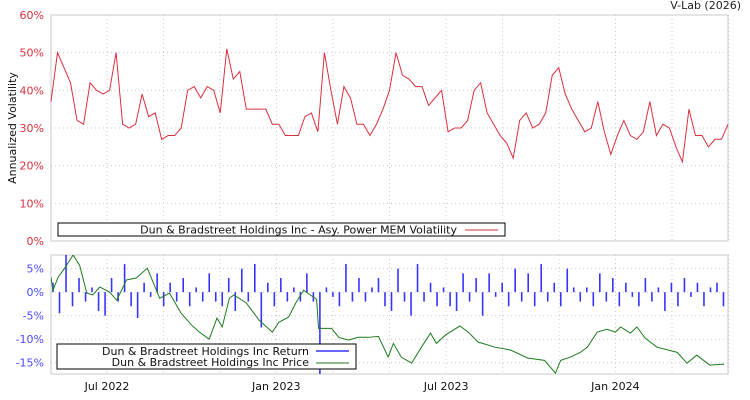 This screenshot has height=400, width=750. Describe the element at coordinates (446, 386) in the screenshot. I see `x-tick-label: Jul 2023` at that location.